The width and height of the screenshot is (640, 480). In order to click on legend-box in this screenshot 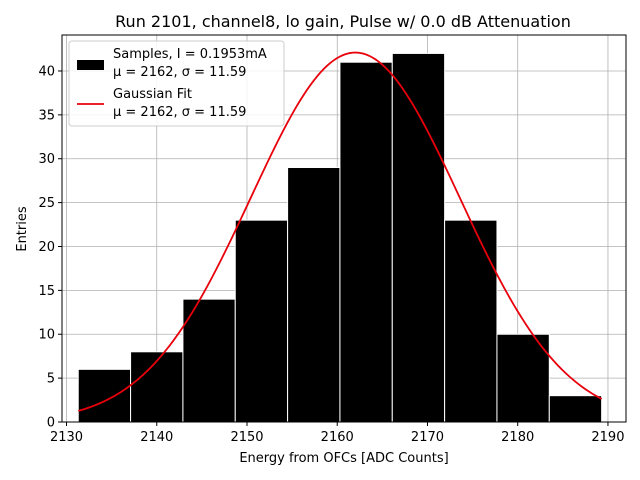, I will do `click(176, 83)`.